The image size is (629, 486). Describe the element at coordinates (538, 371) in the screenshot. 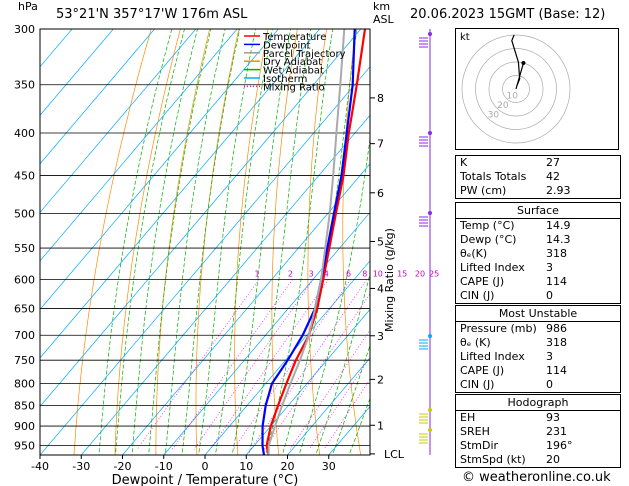

I see `table-row: CAPE (J) 114` at that location.